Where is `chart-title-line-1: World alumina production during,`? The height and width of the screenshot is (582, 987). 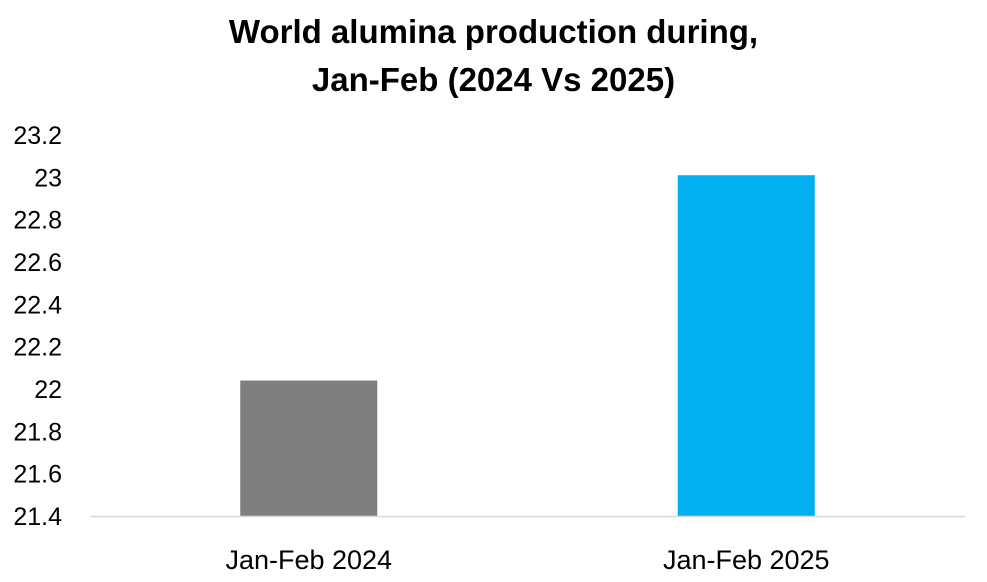
chart-title-line-1: World alumina production during, is located at coordinates (493, 31).